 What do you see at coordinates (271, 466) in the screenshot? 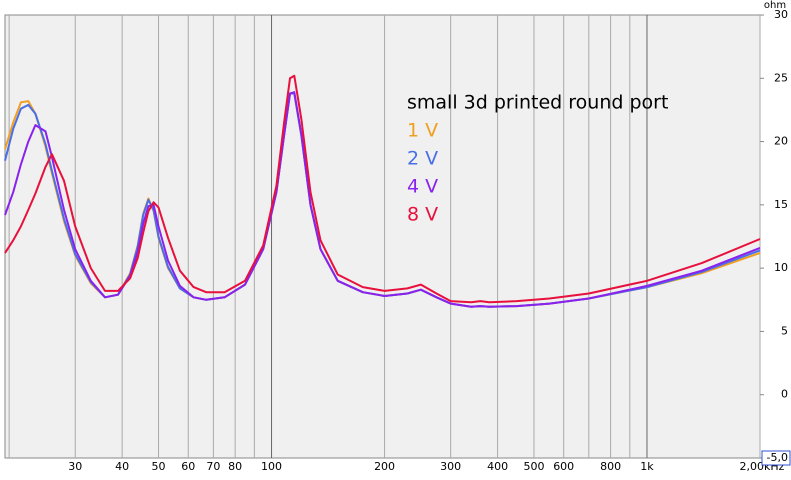
I see `x-tick-label: 100` at bounding box center [271, 466].